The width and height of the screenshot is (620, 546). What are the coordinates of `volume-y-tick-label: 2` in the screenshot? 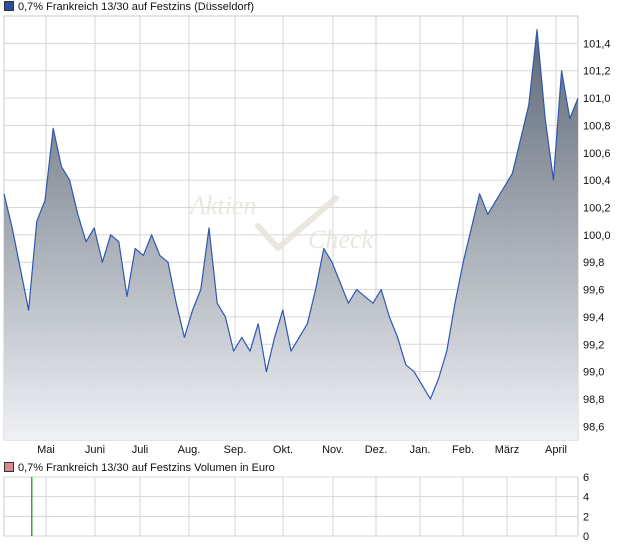 It's located at (586, 517).